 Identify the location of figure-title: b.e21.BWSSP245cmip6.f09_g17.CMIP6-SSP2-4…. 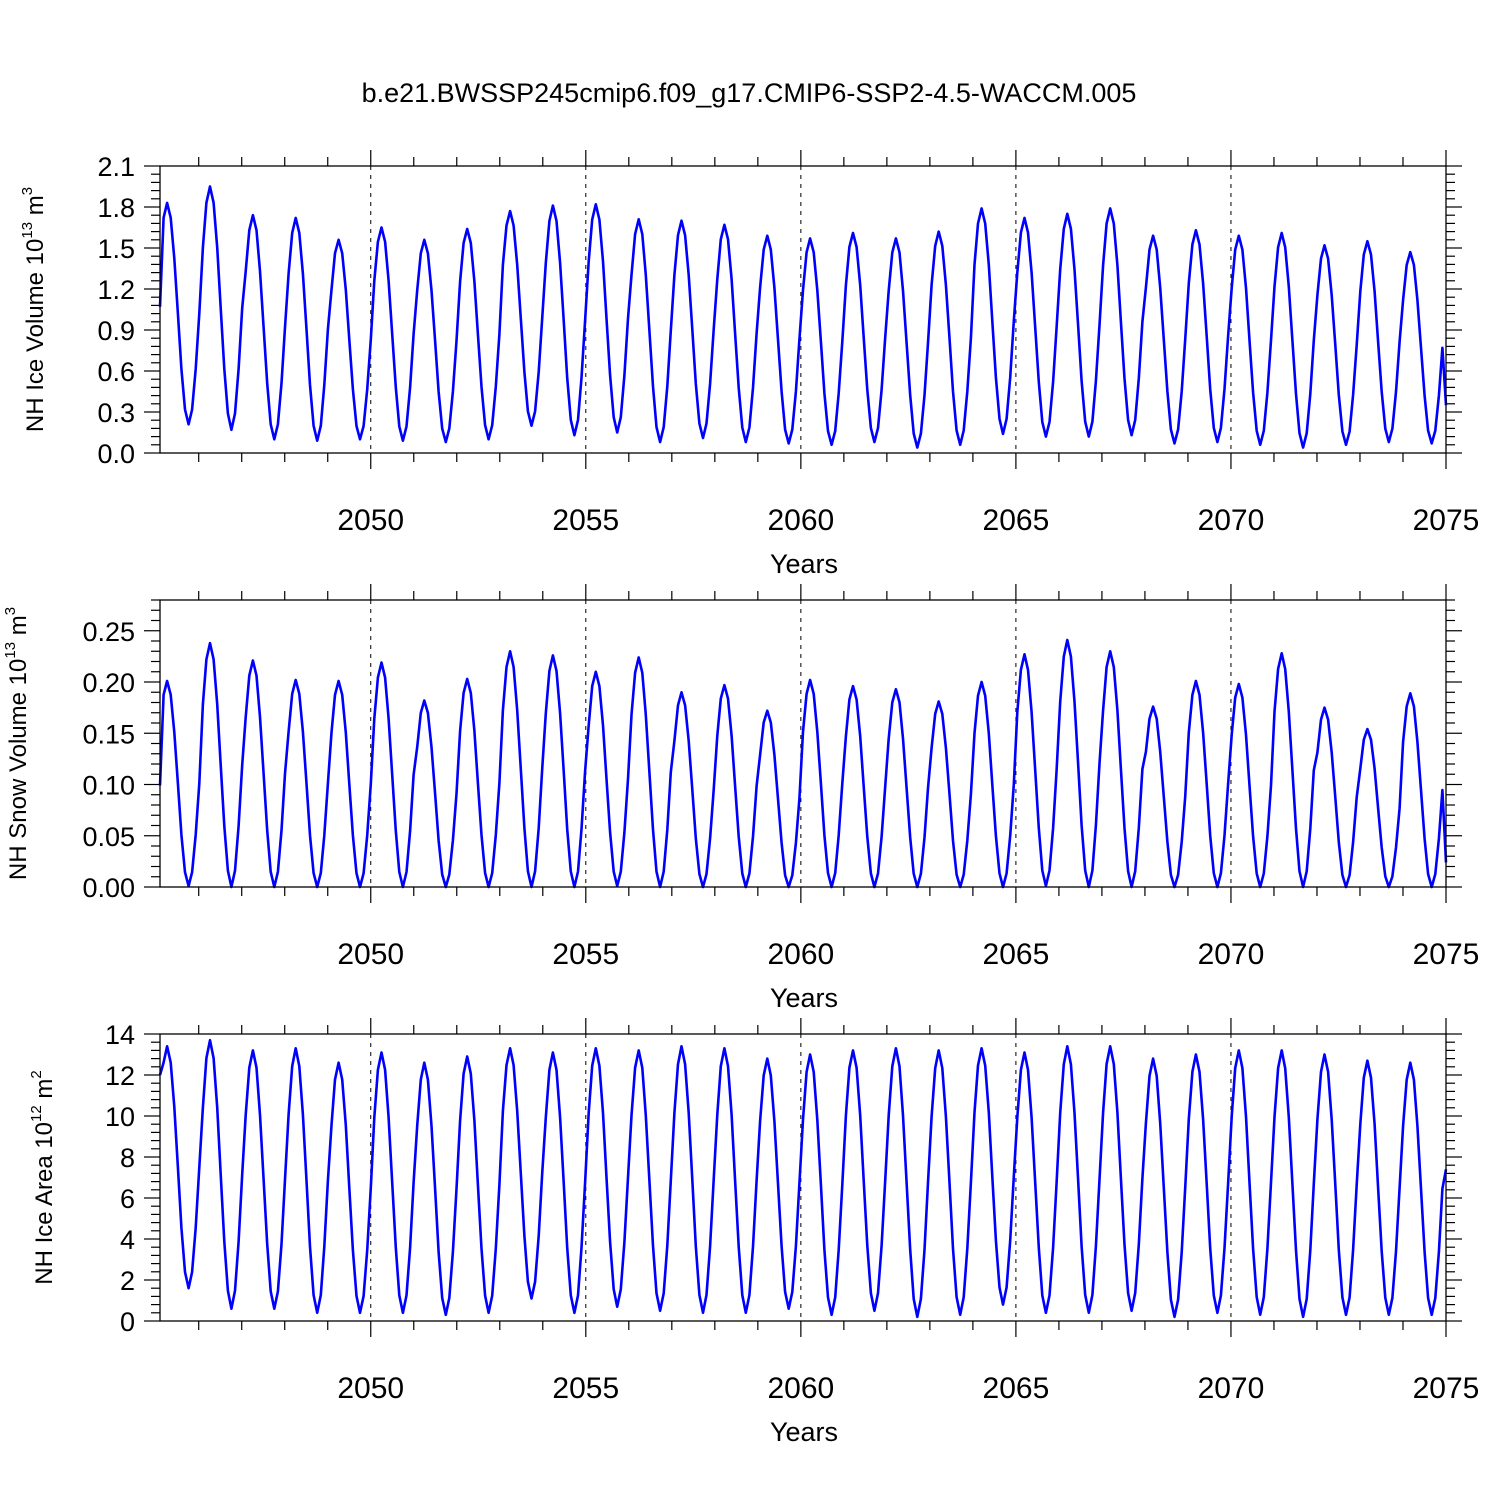
(749, 93).